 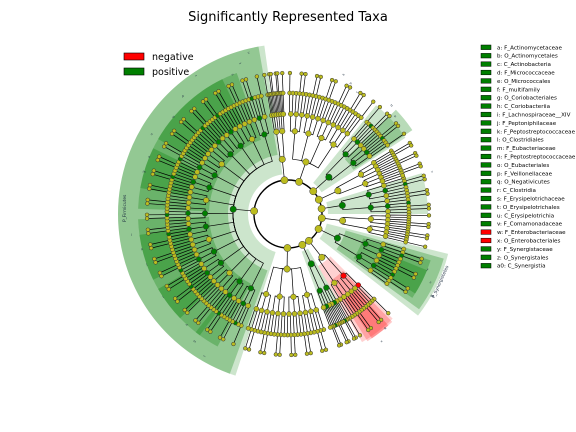 What do you see at coordinates (525, 216) in the screenshot?
I see `taxa-legend-label: u: C_Erysipelotrichia` at bounding box center [525, 216].